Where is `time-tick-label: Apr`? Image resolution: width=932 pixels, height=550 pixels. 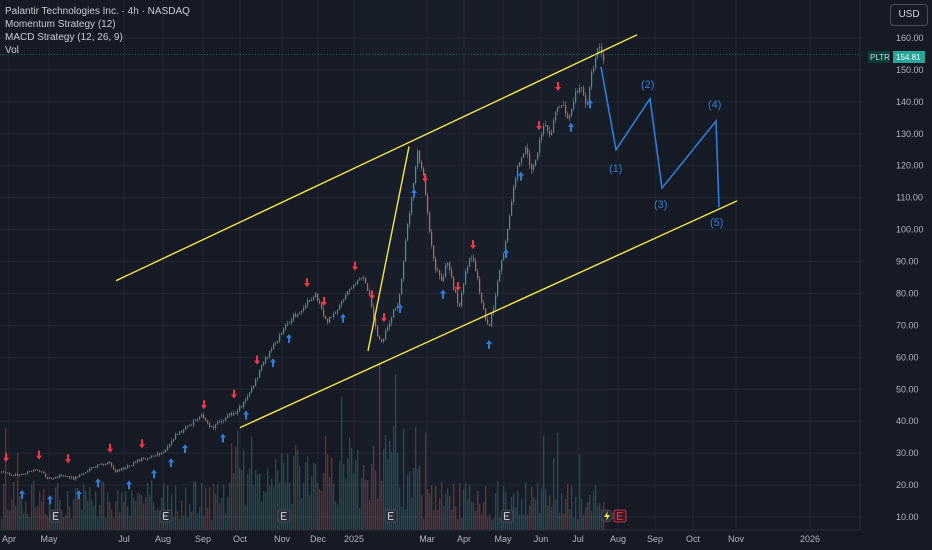 time-tick-label: Apr is located at coordinates (464, 539).